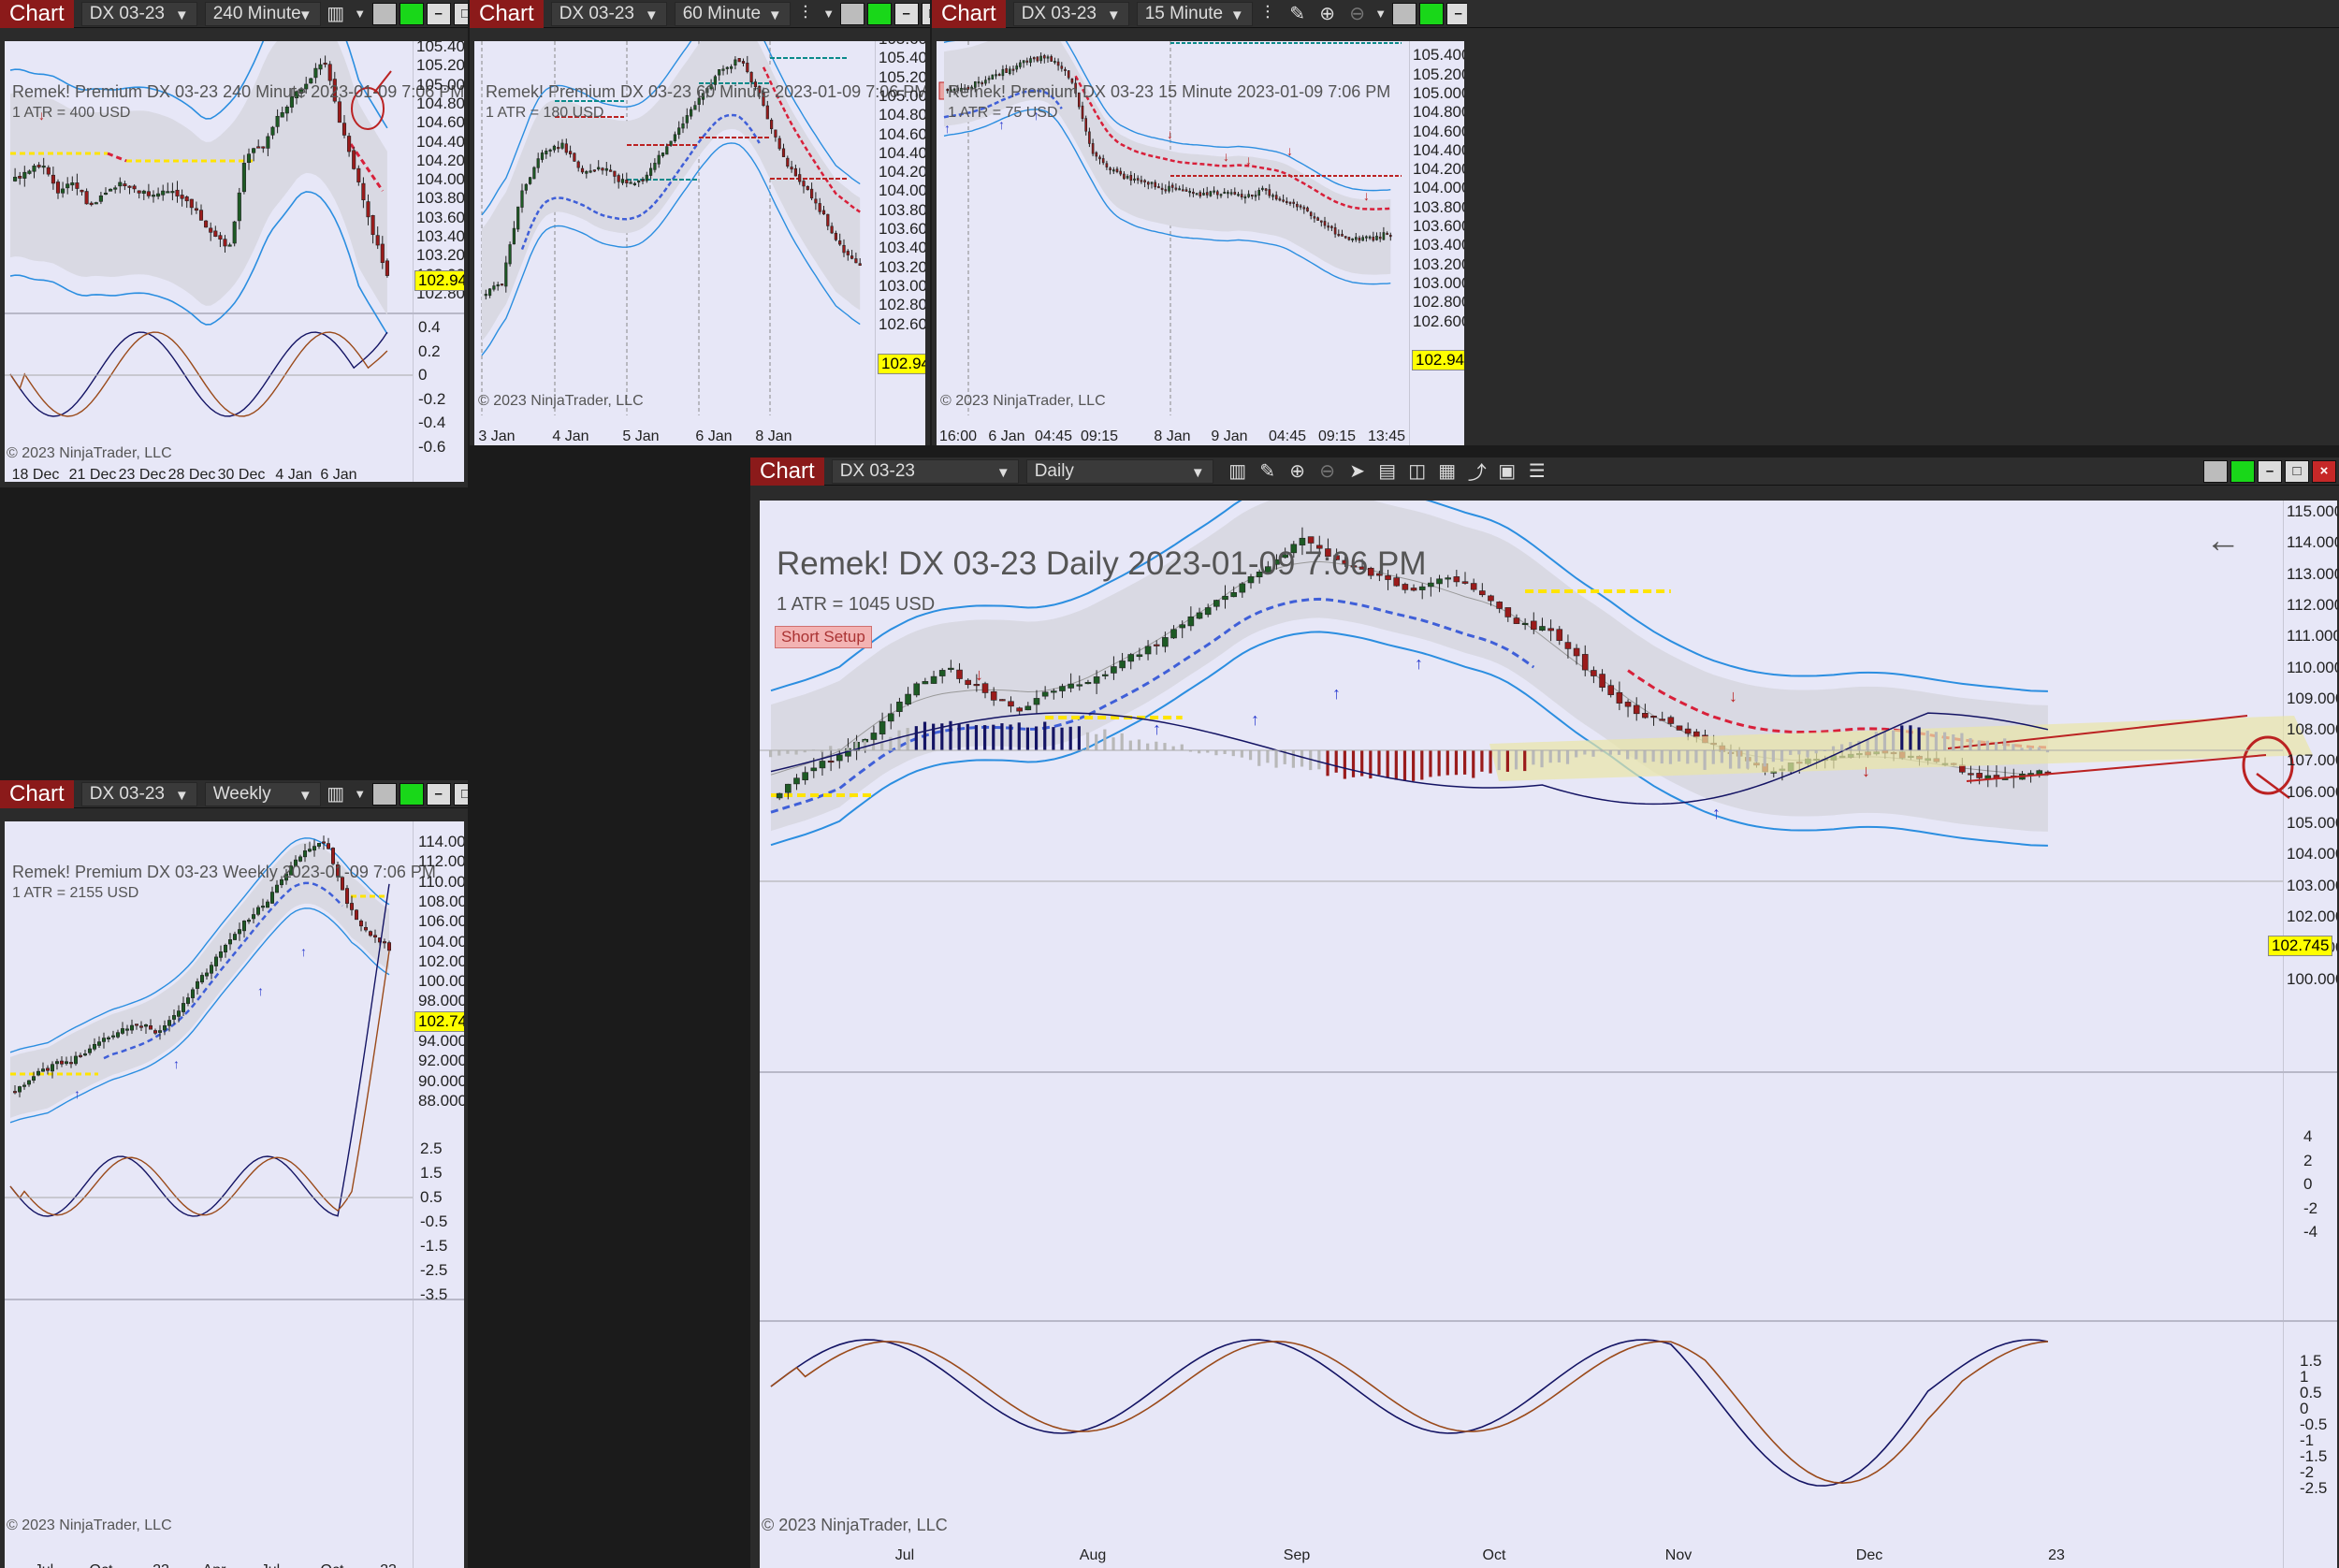 This screenshot has height=1568, width=2339. I want to click on oscillator-fast-line, so click(198, 374).